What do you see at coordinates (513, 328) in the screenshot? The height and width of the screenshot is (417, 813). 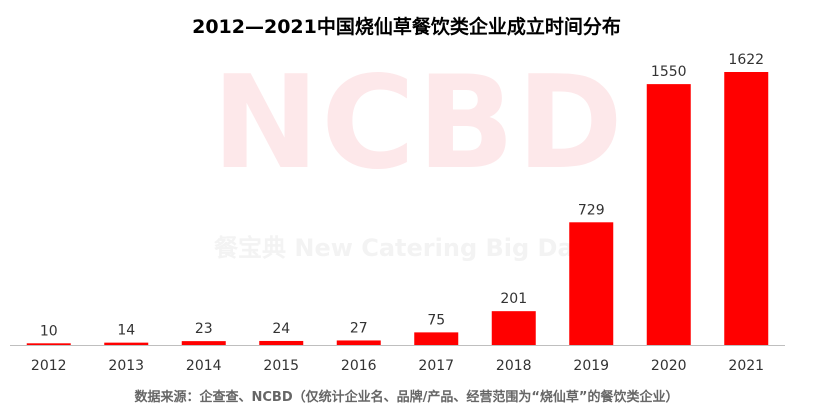 I see `bar-2018` at bounding box center [513, 328].